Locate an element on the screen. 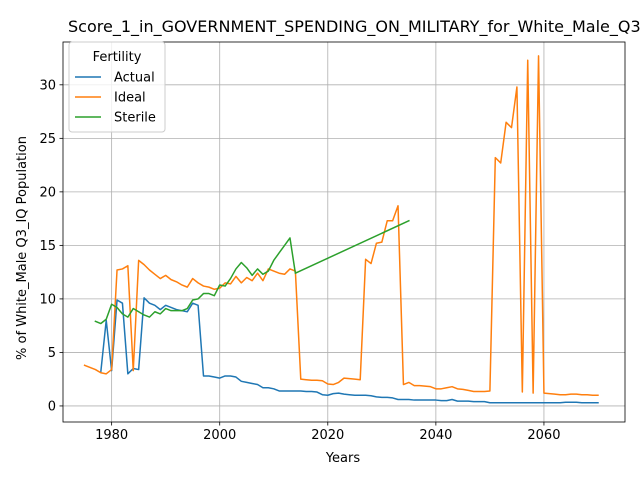 The height and width of the screenshot is (480, 640). x-axis-label: Years is located at coordinates (343, 458).